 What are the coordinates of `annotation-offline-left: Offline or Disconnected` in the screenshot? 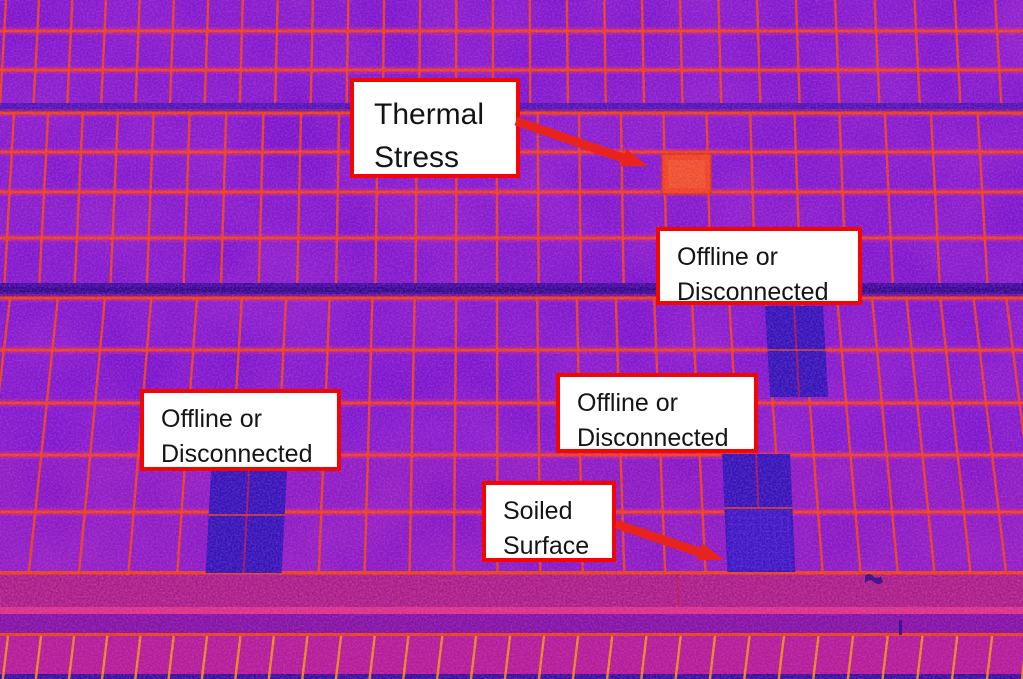 It's located at (240, 430).